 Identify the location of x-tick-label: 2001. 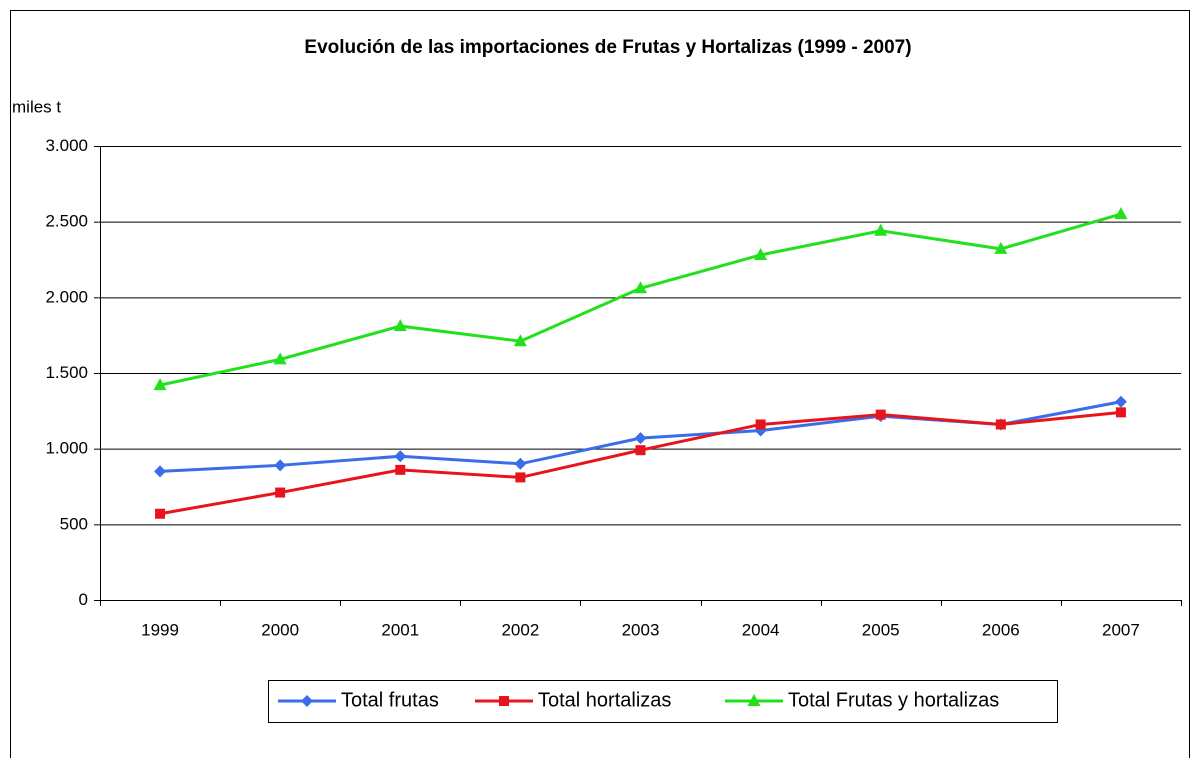
(400, 629).